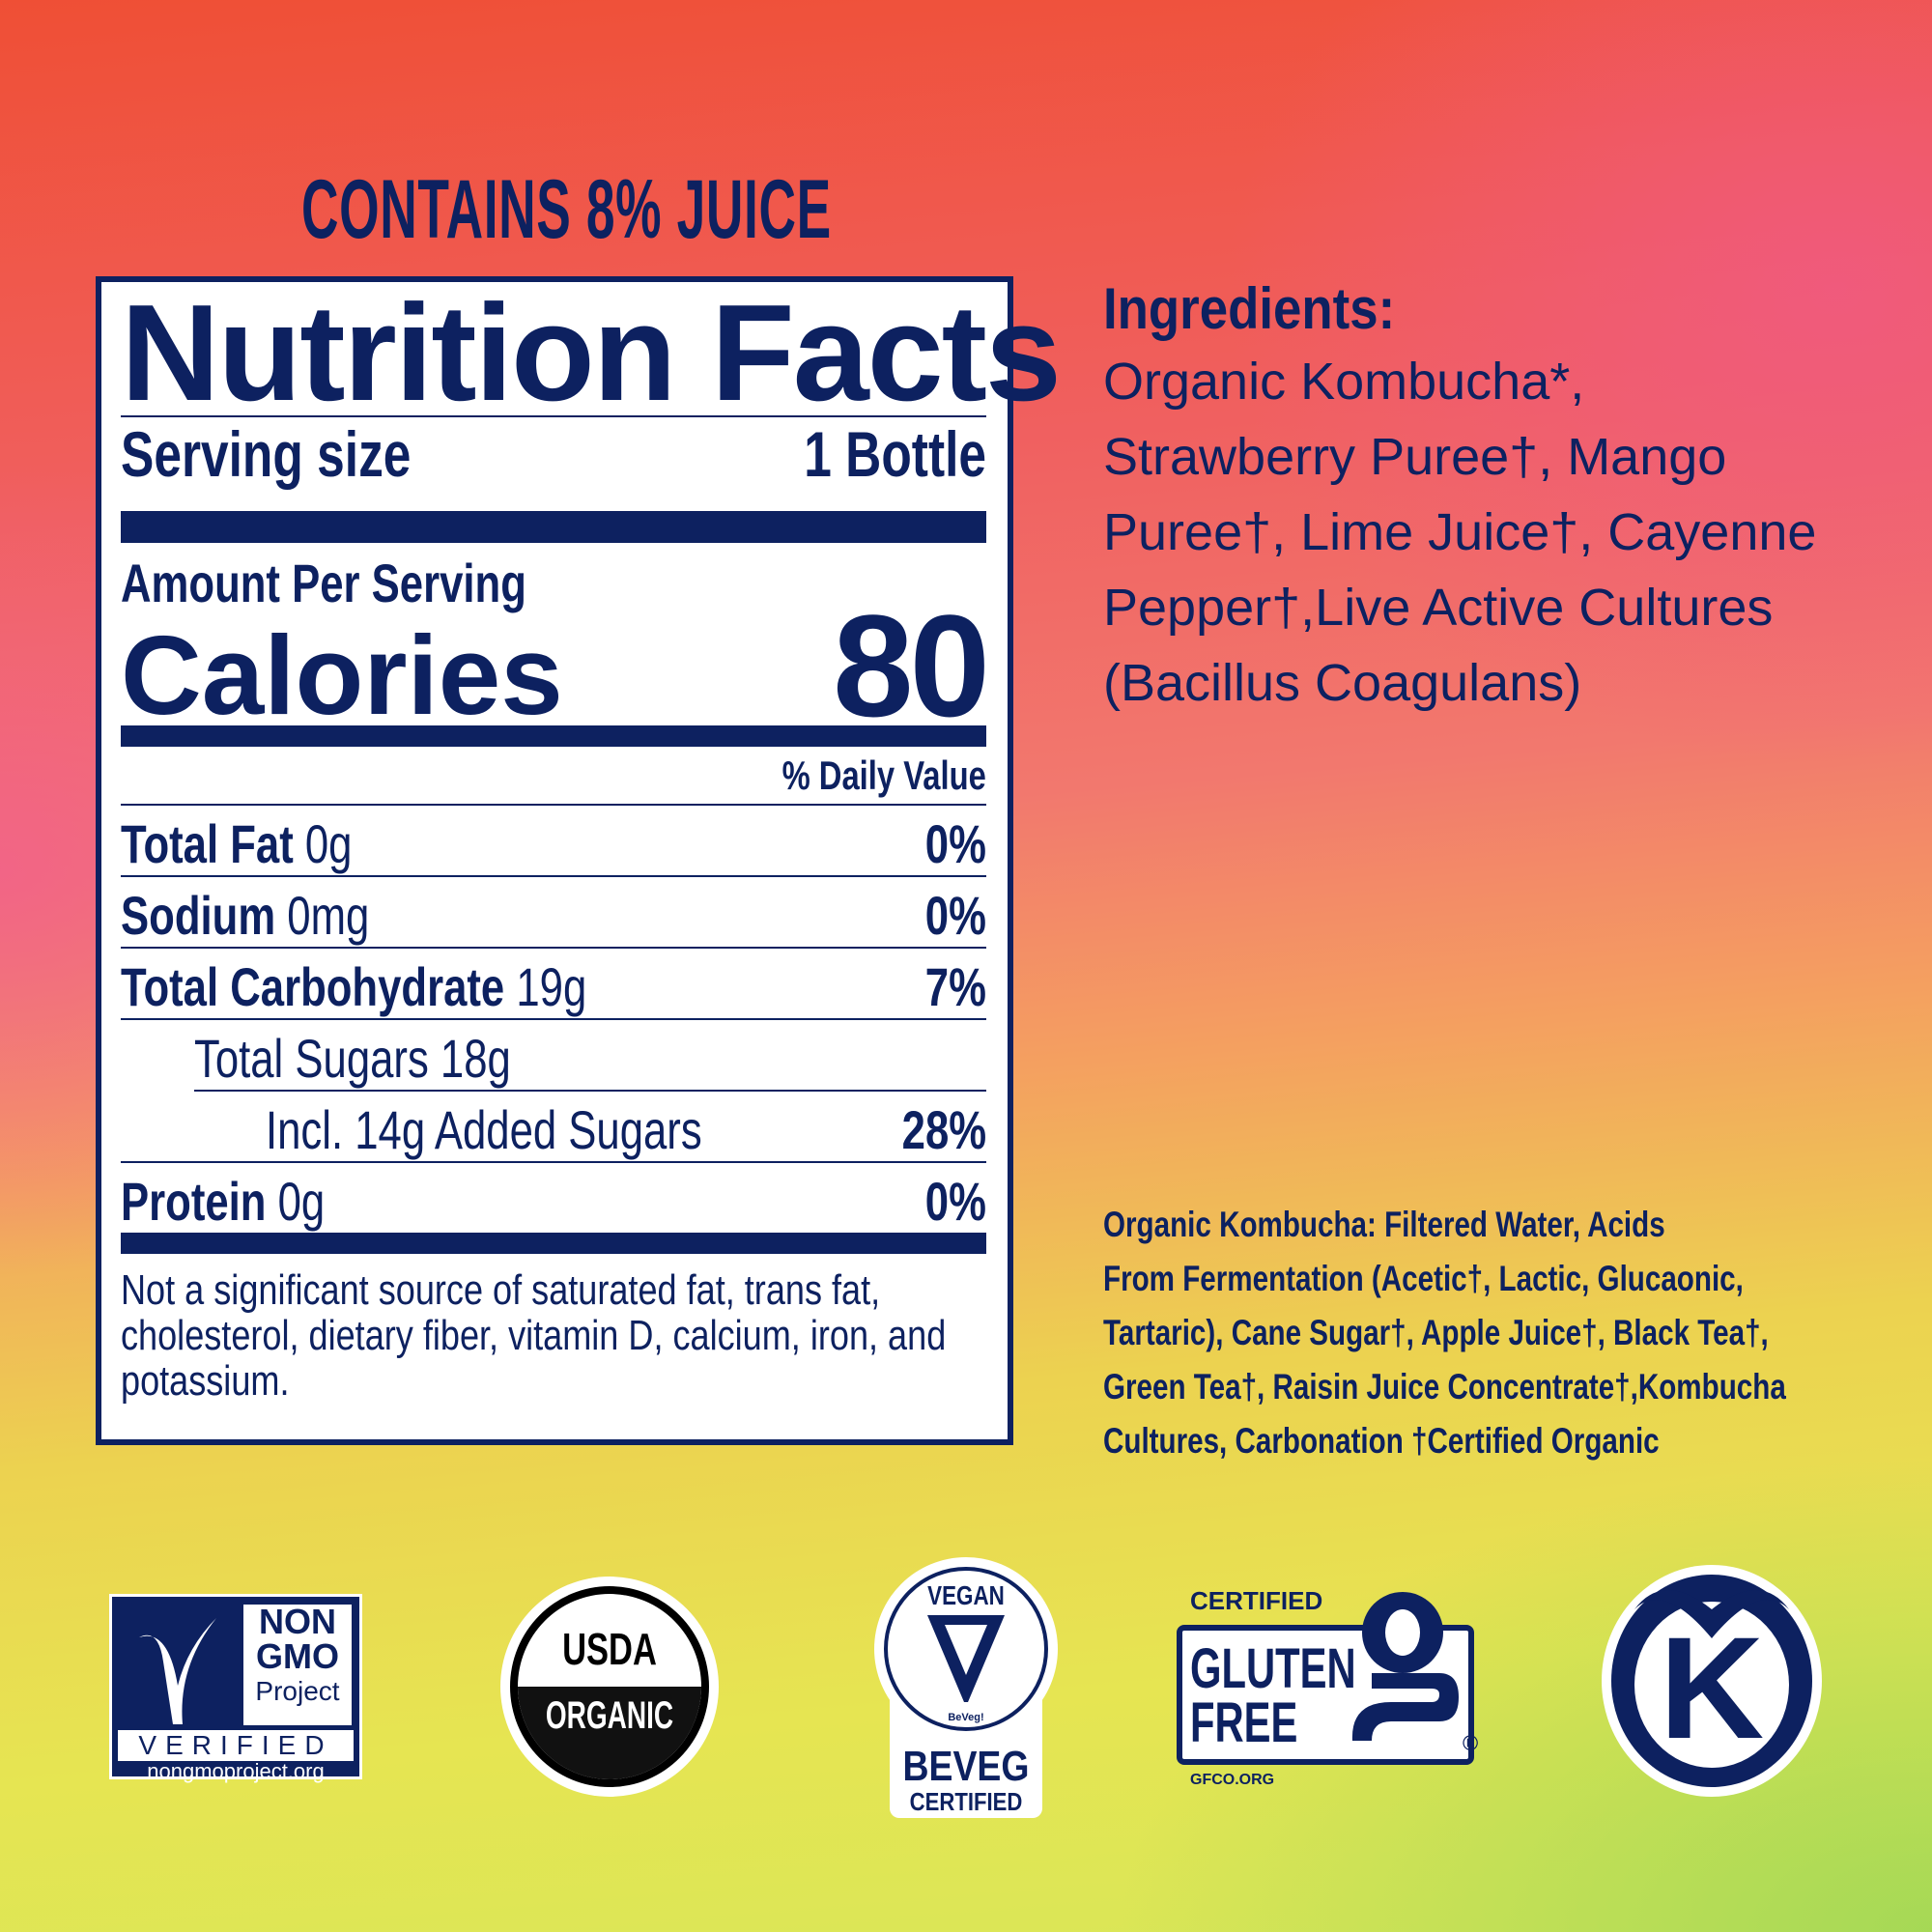 This screenshot has width=1932, height=1932. Describe the element at coordinates (1711, 1614) in the screenshot. I see `palm-tree-icon` at that location.